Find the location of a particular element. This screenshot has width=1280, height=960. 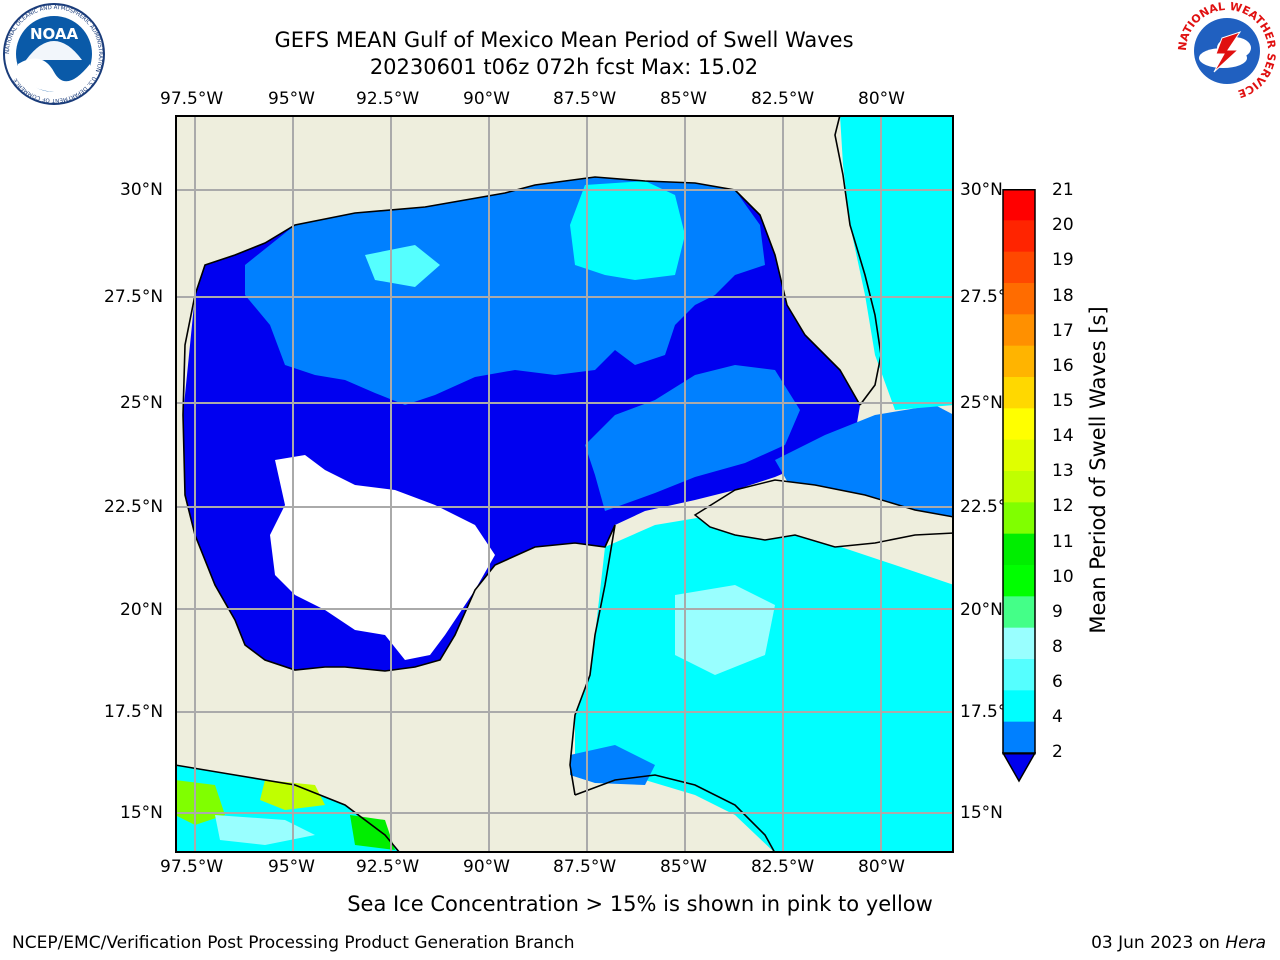

lon-label-top: 90°W is located at coordinates (486, 99).